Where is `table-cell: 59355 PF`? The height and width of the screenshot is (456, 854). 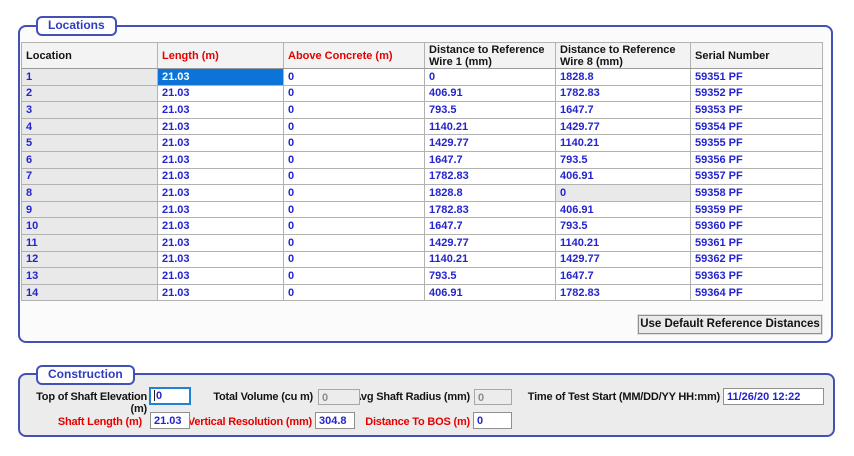
table-cell: 59355 PF is located at coordinates (756, 143).